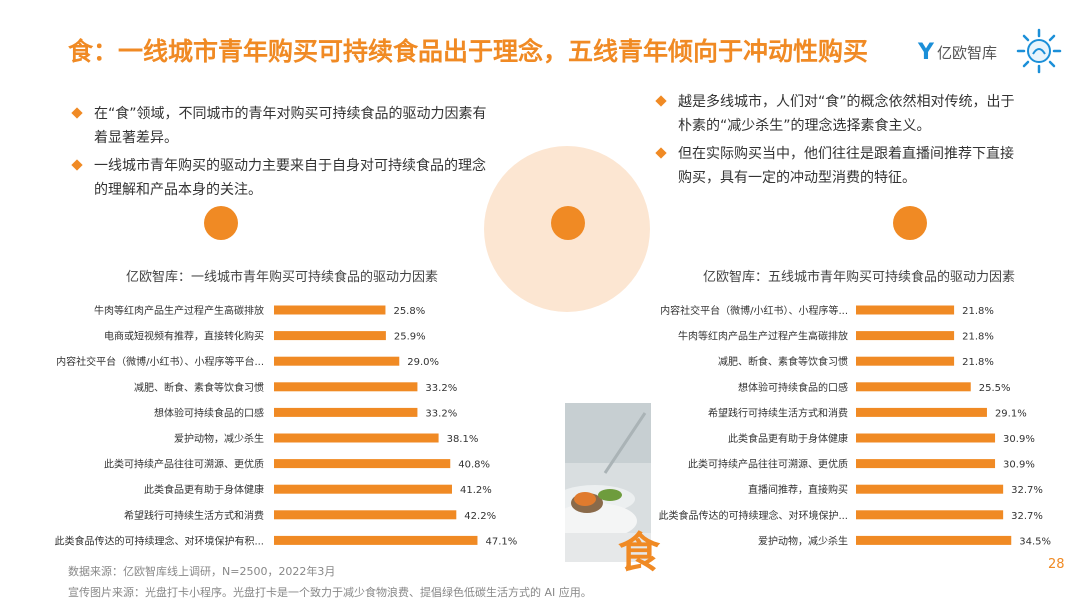  What do you see at coordinates (184, 336) in the screenshot?
I see `category-label: 电商或短视频有推荐，直接转化购买` at bounding box center [184, 336].